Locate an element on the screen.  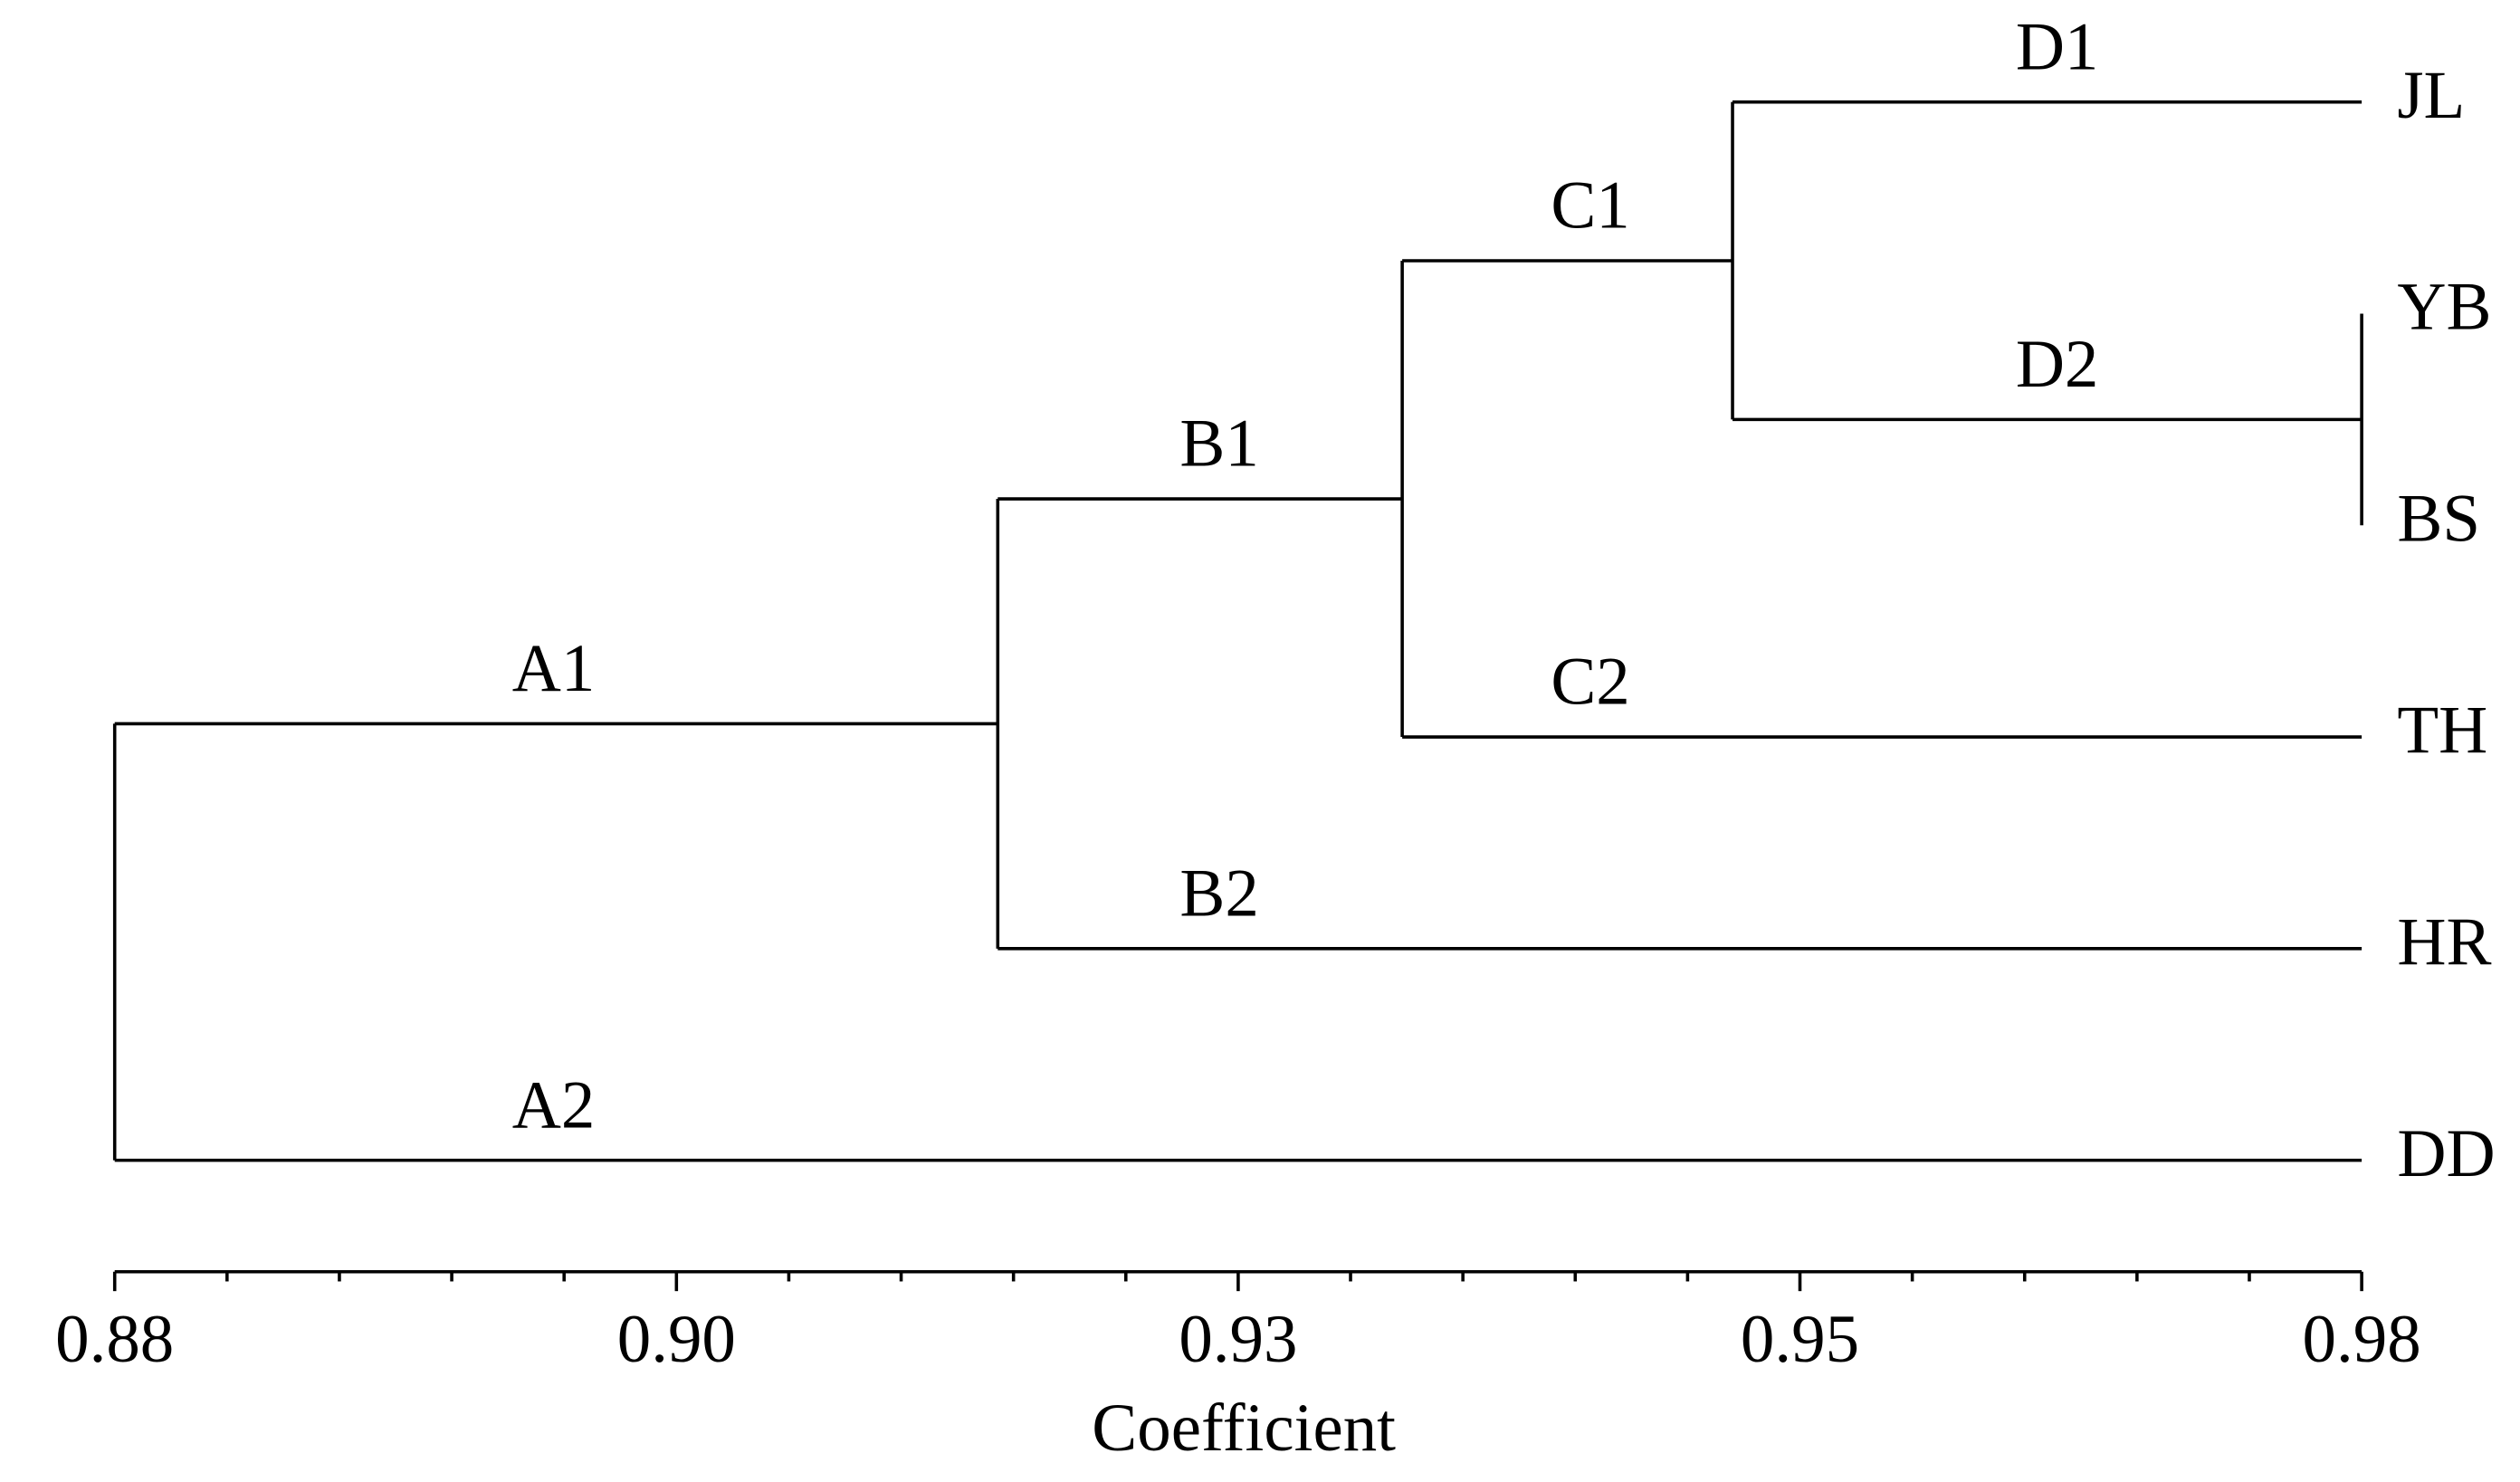
x-axis-label: Coefficient is located at coordinates (1244, 1428).